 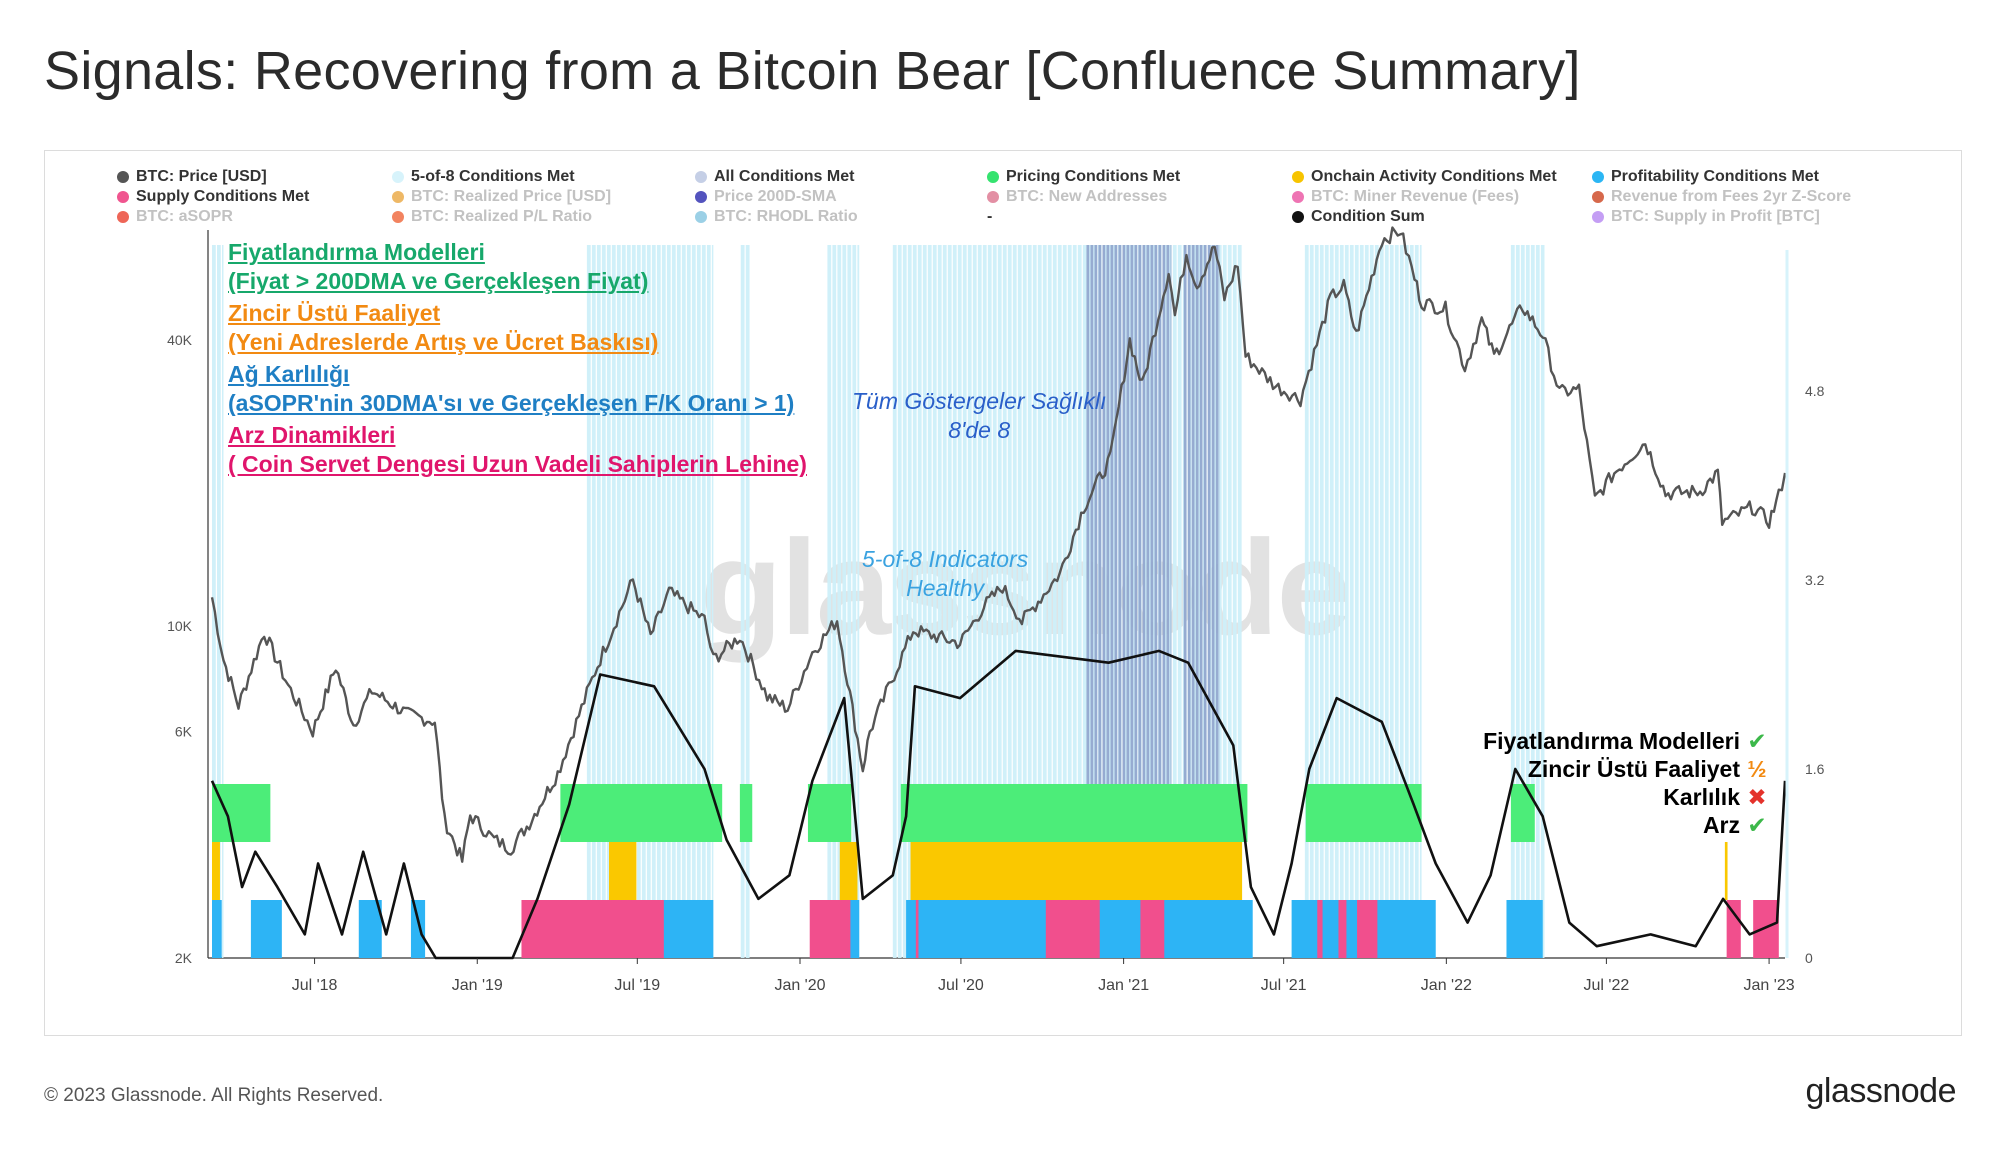 I want to click on indicator-explanation-line: Ağ Karlılığı, so click(x=289, y=374).